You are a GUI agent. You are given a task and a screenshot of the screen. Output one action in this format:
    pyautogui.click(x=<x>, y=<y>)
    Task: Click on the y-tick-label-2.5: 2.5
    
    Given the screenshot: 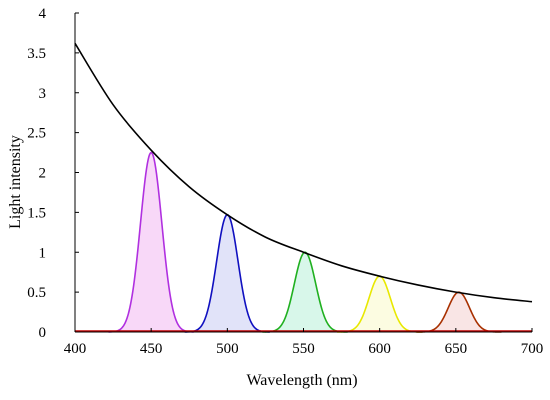 What is the action you would take?
    pyautogui.click(x=36, y=134)
    